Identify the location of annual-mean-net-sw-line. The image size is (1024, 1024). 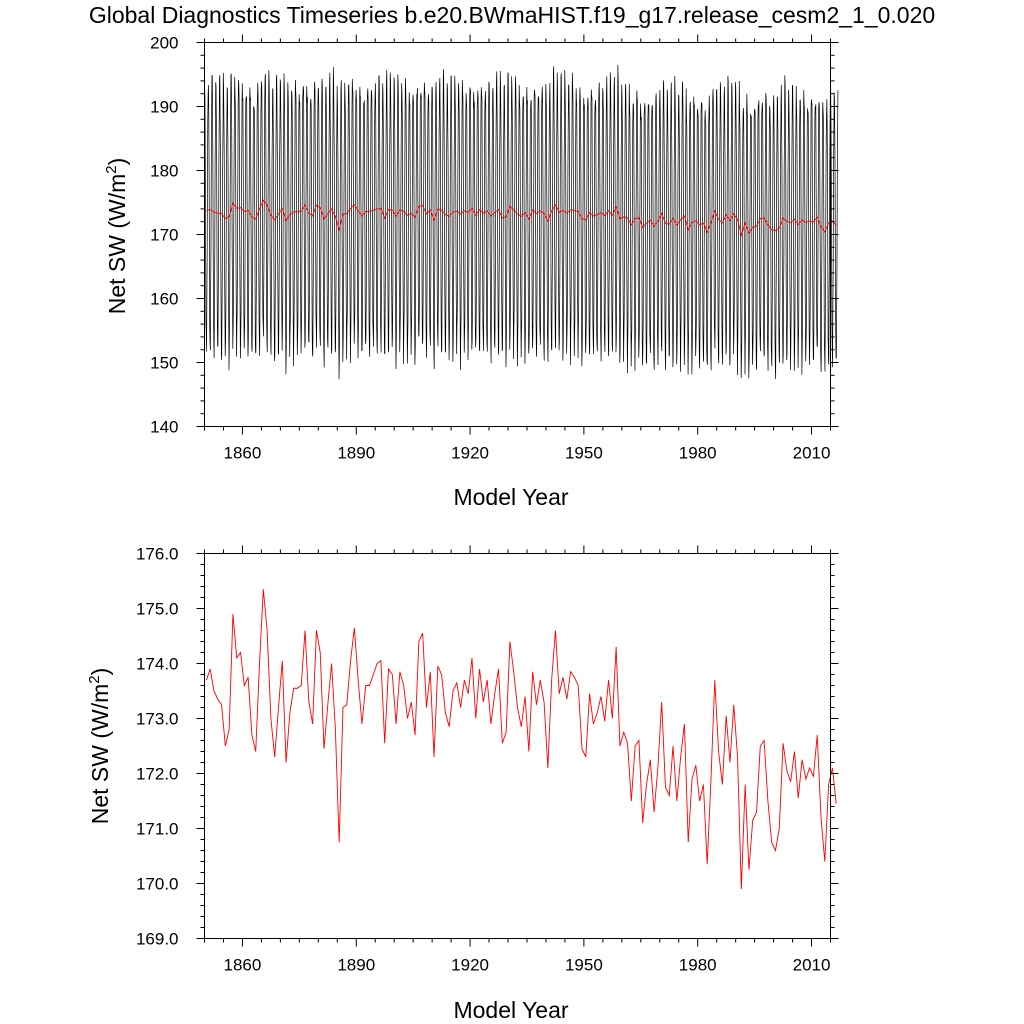
(521, 218).